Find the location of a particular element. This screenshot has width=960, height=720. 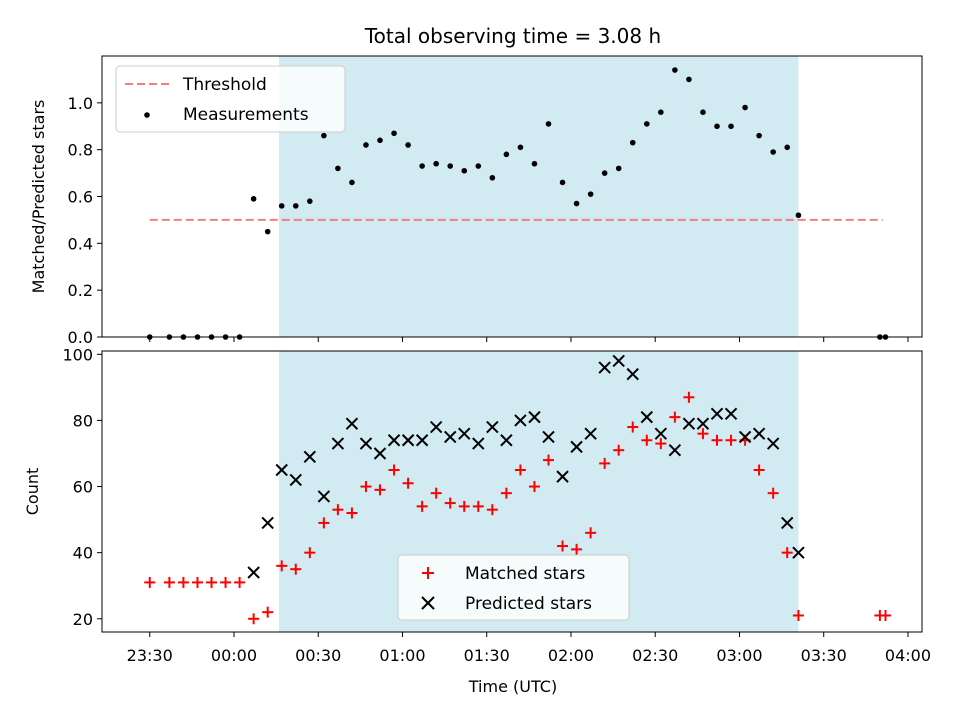

count-y-tick-label: 20 is located at coordinates (83, 619).